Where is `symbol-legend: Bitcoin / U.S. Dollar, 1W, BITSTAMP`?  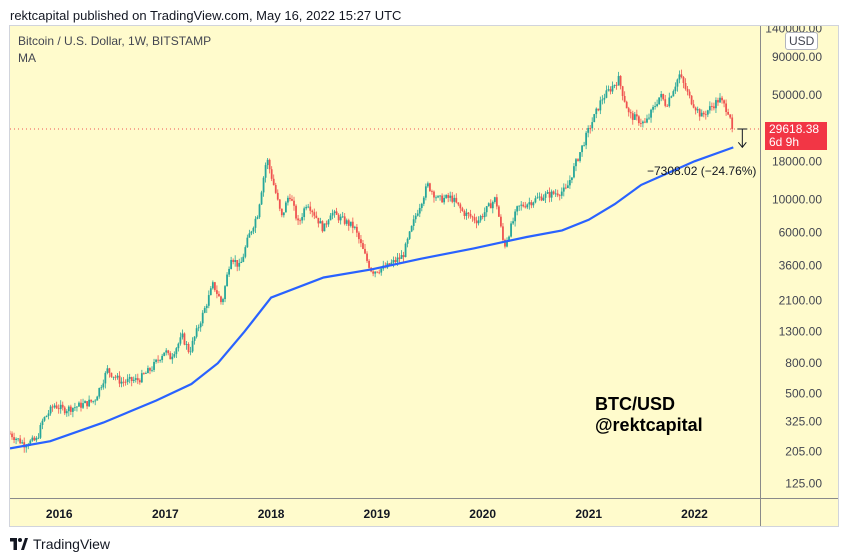 symbol-legend: Bitcoin / U.S. Dollar, 1W, BITSTAMP is located at coordinates (115, 41).